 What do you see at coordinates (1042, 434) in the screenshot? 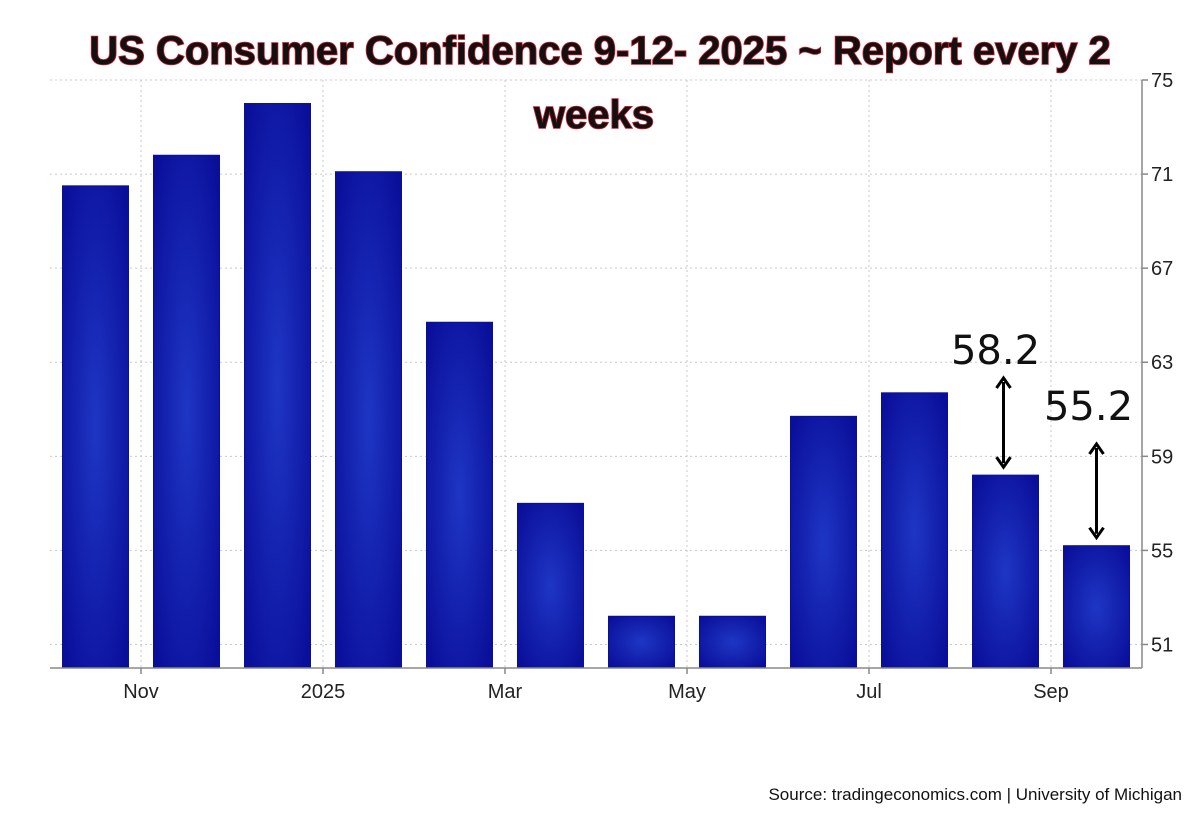
I see `annotations: 58.255.2` at bounding box center [1042, 434].